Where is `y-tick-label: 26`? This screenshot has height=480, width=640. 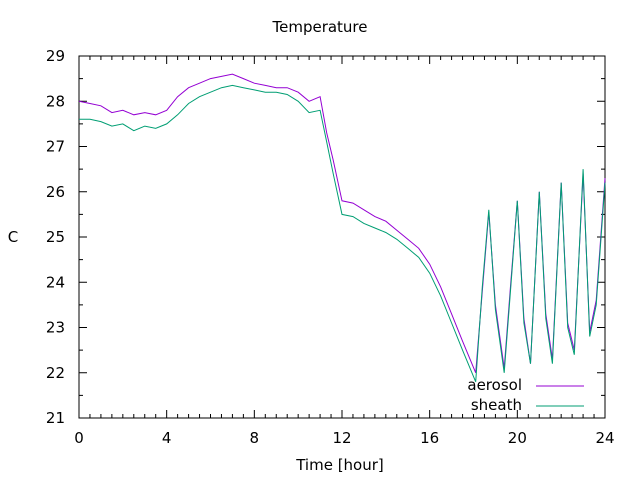 y-tick-label: 26 is located at coordinates (55, 192).